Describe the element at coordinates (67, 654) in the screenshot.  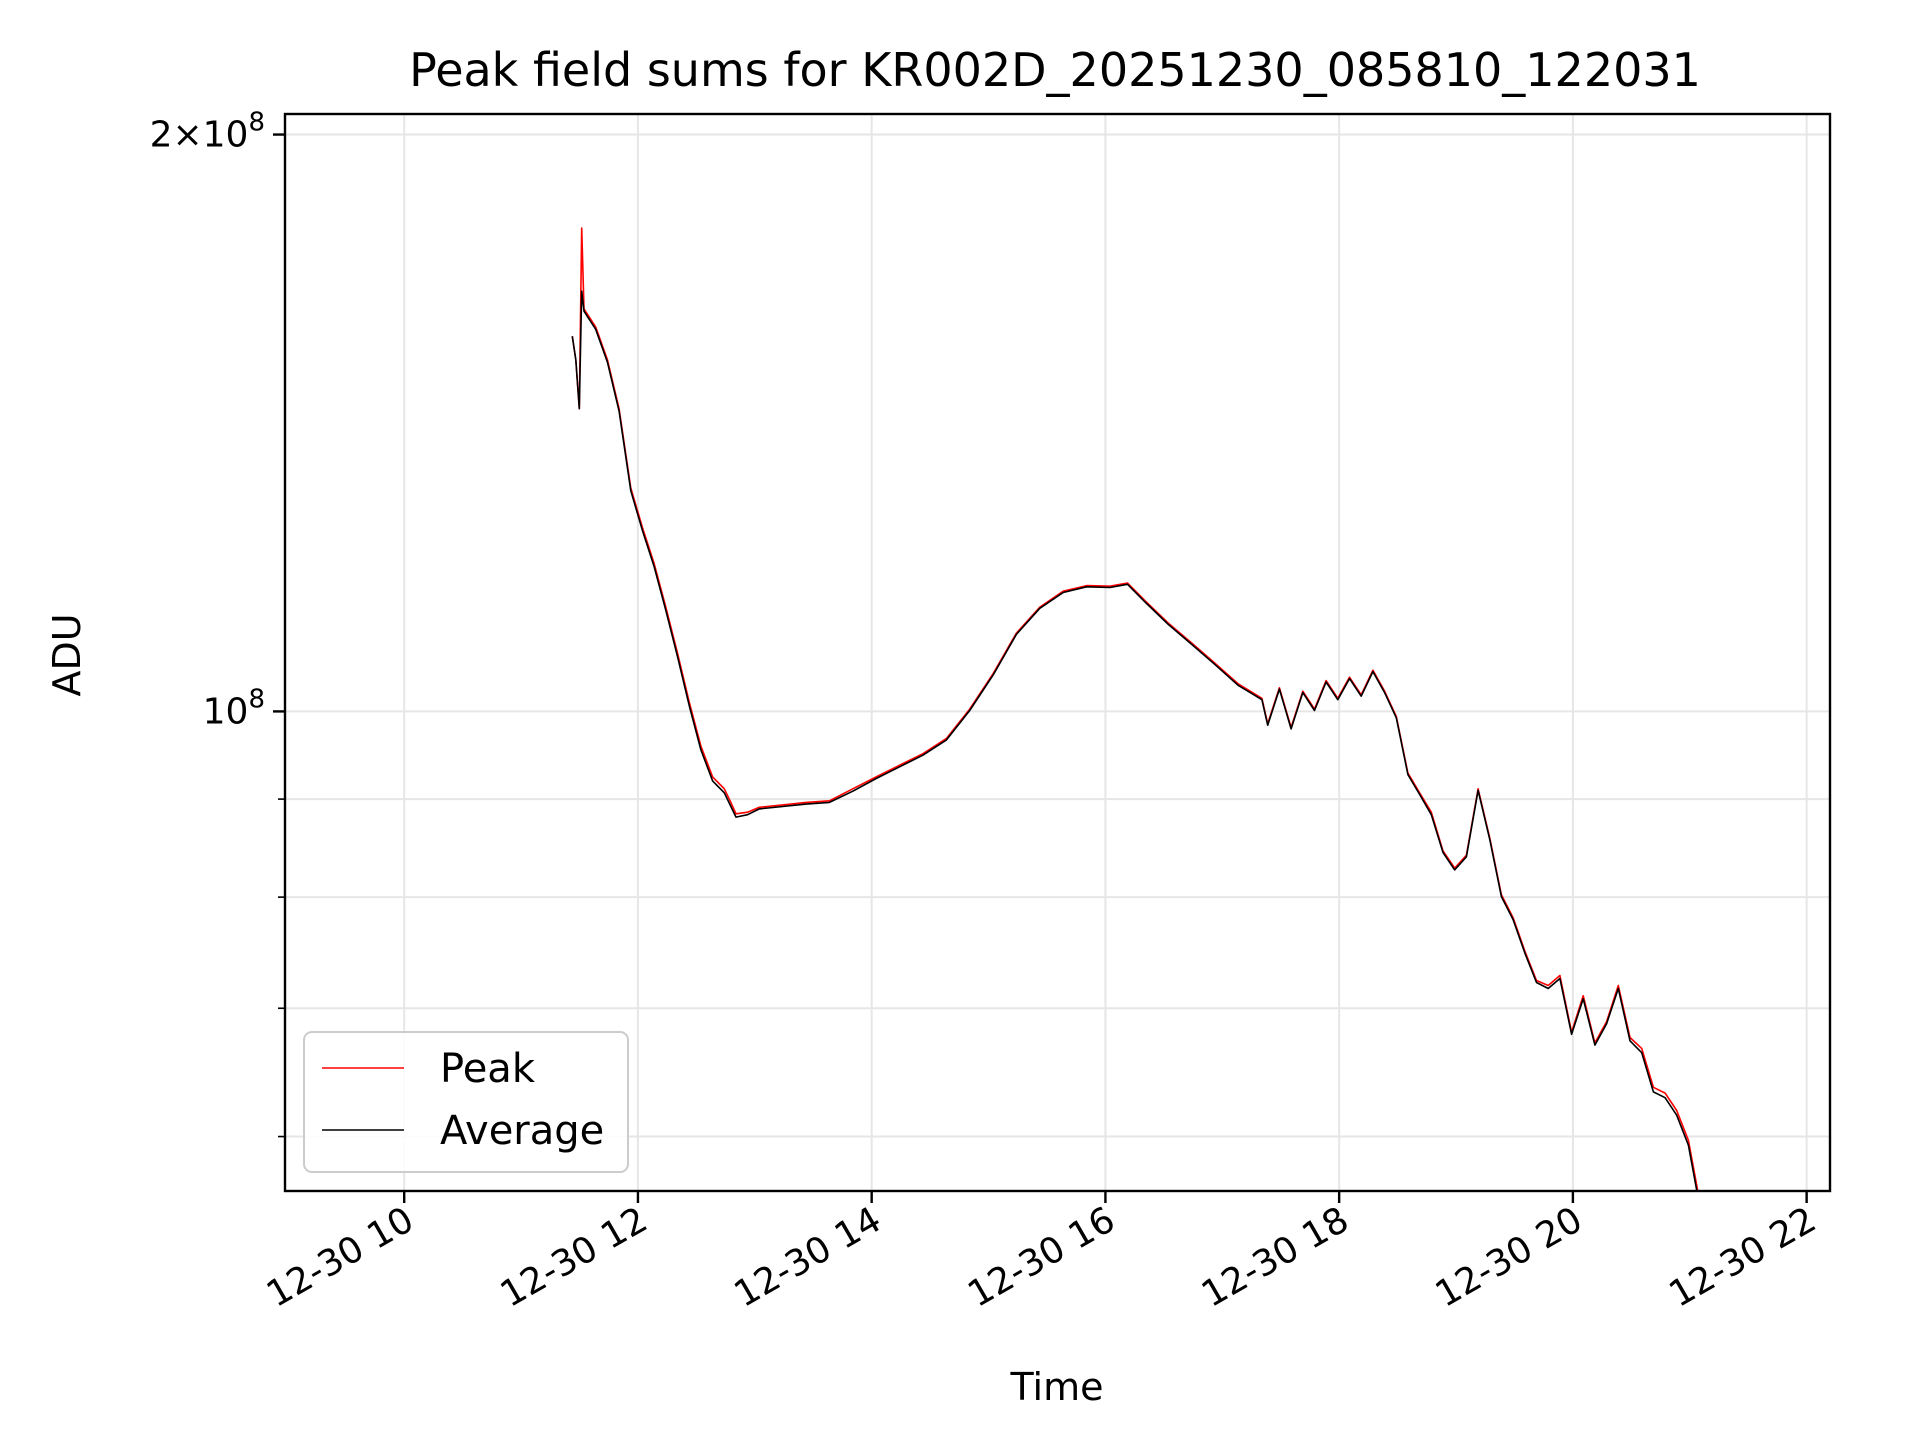
I see `y-axis-label: ADU` at that location.